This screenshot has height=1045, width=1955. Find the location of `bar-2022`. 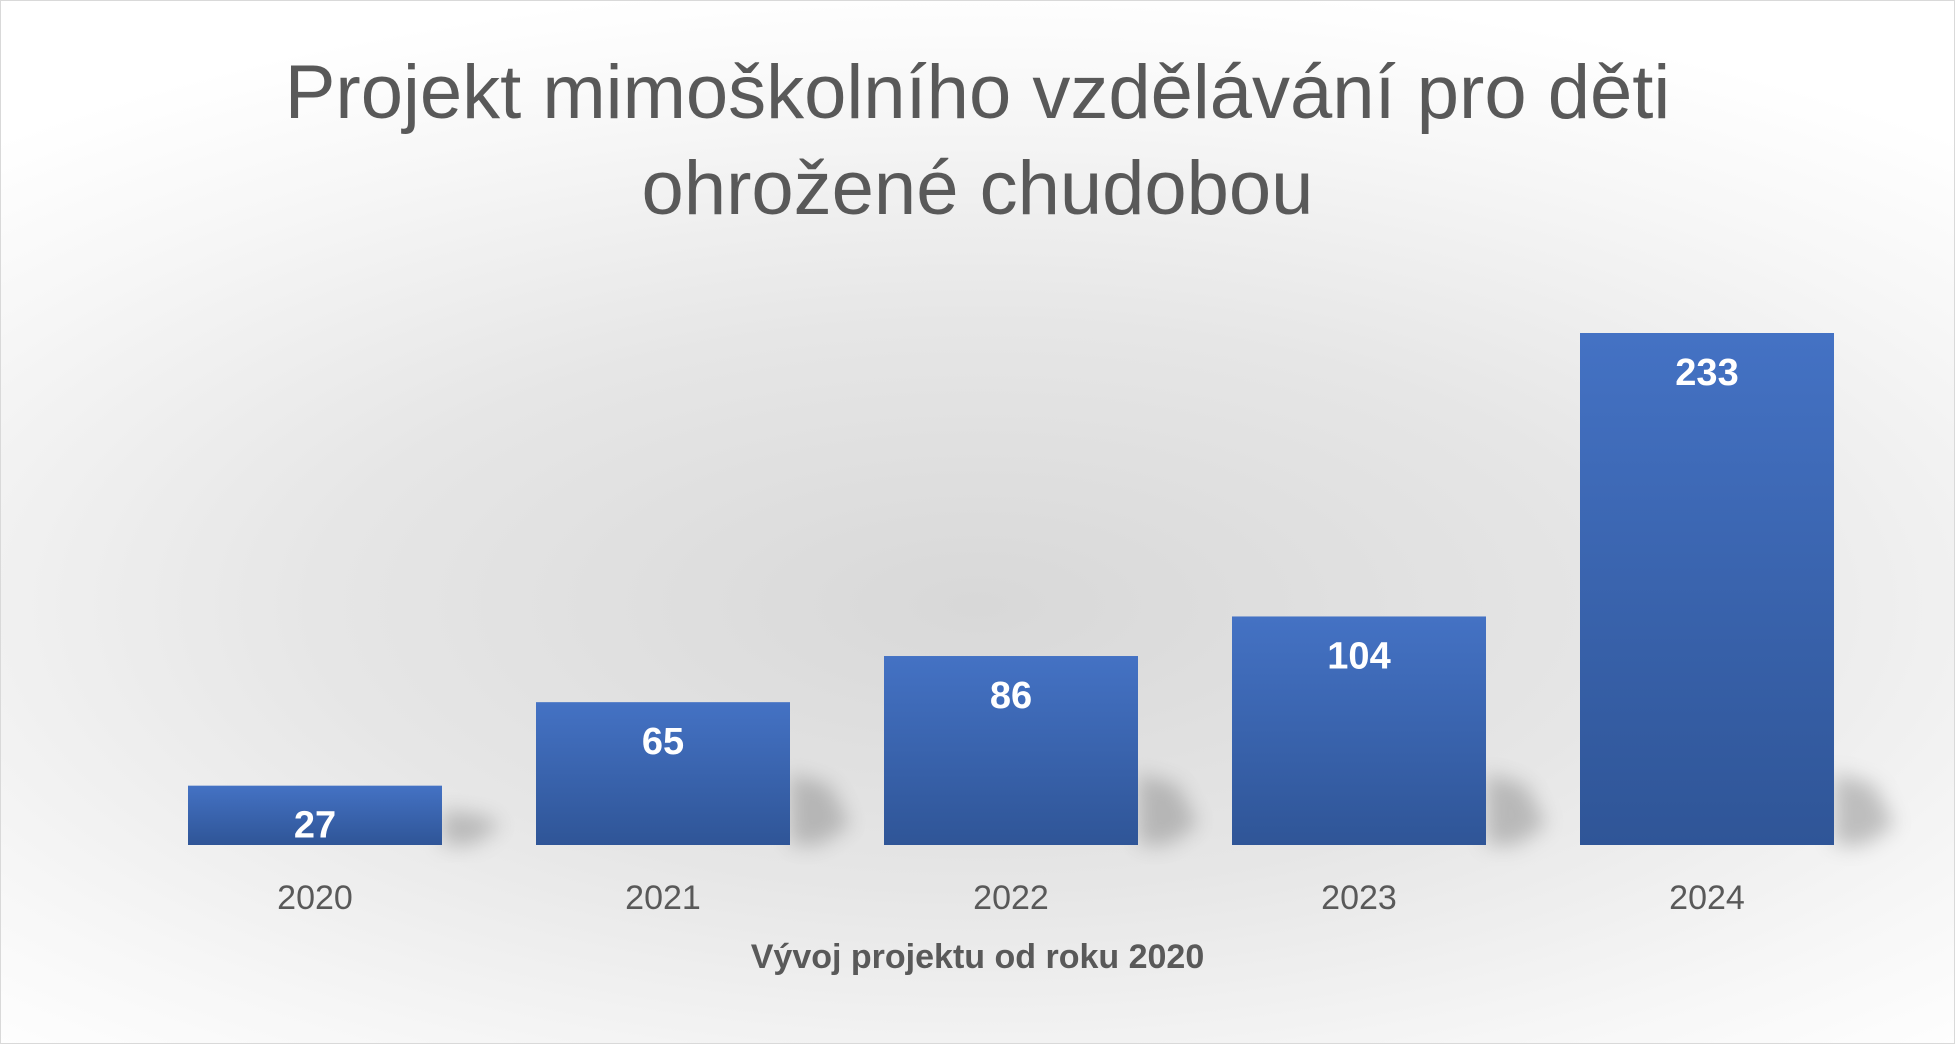

bar-2022 is located at coordinates (1011, 750).